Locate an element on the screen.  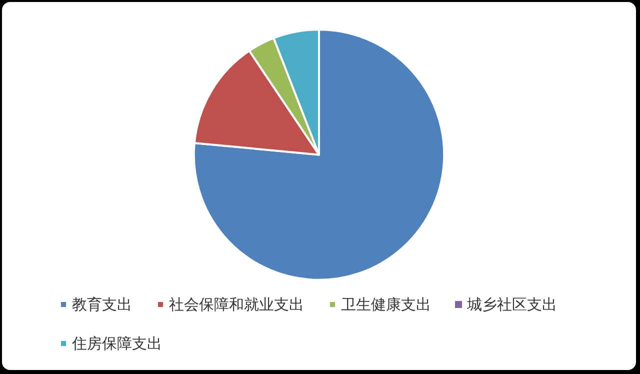
legend-label: 城乡社区支出 is located at coordinates (511, 305).